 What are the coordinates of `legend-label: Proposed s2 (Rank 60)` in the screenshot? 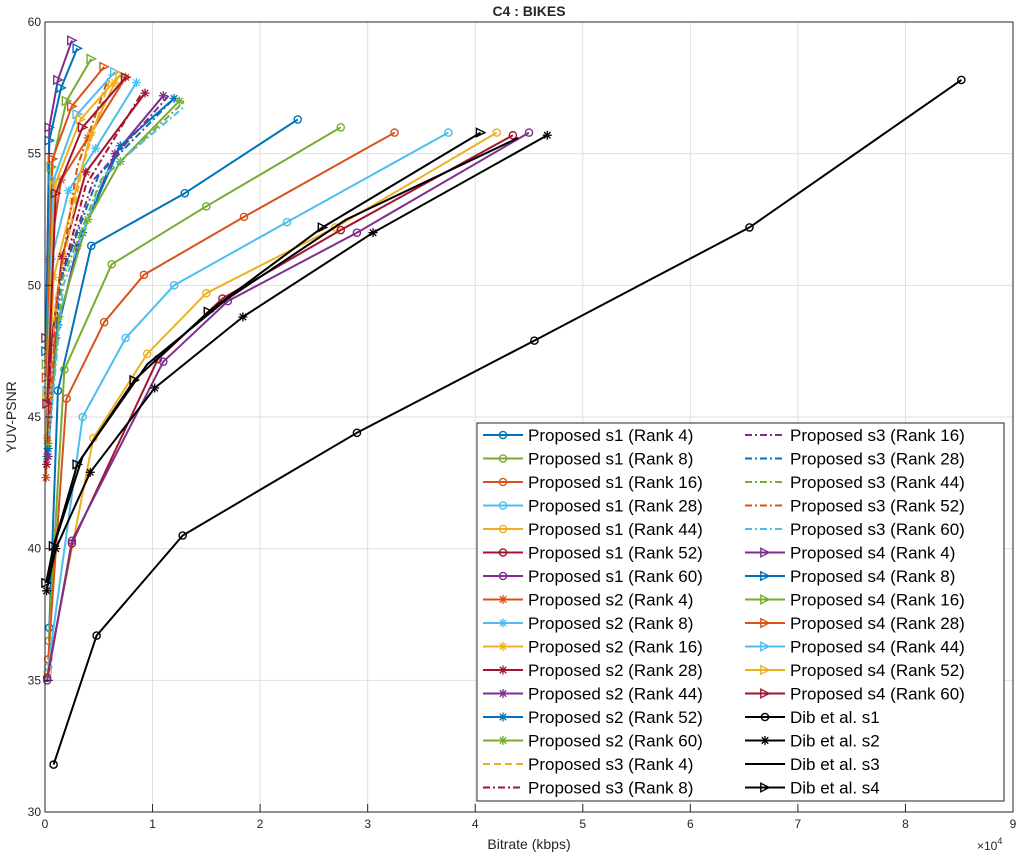 It's located at (615, 741).